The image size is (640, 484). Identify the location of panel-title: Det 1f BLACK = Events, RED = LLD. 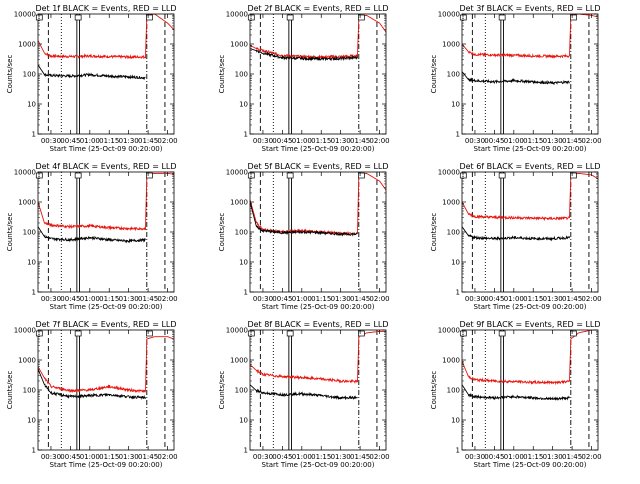
(105, 8).